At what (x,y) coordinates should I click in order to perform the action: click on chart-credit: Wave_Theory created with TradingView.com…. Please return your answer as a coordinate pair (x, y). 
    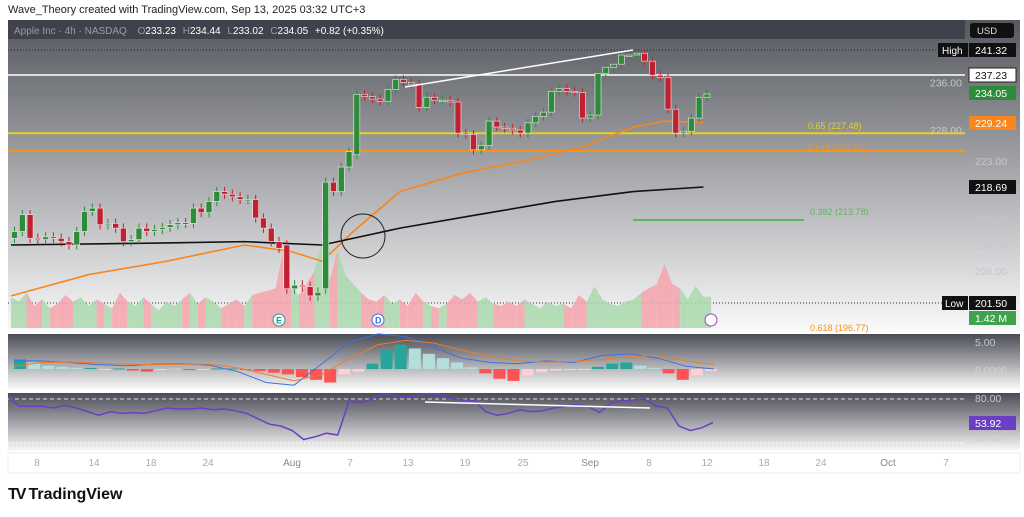
    Looking at the image, I should click on (187, 10).